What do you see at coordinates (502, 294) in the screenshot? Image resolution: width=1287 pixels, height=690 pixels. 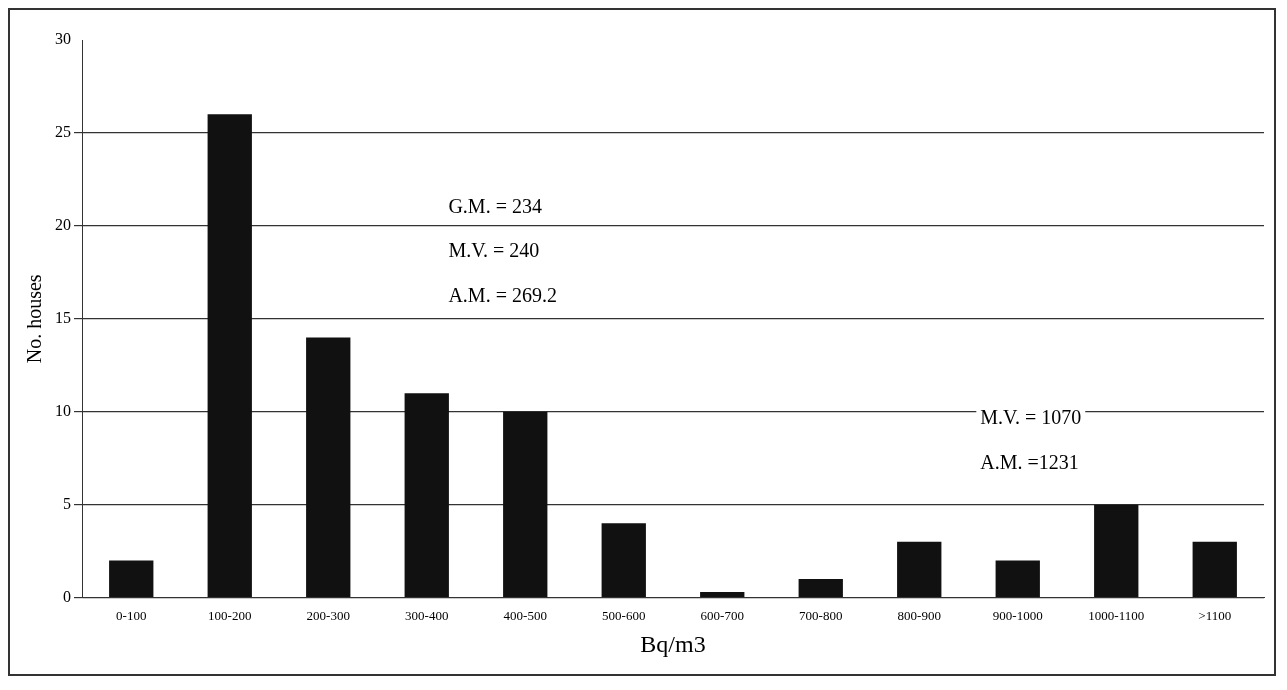 I see `annotation: A.M. = 269.2` at bounding box center [502, 294].